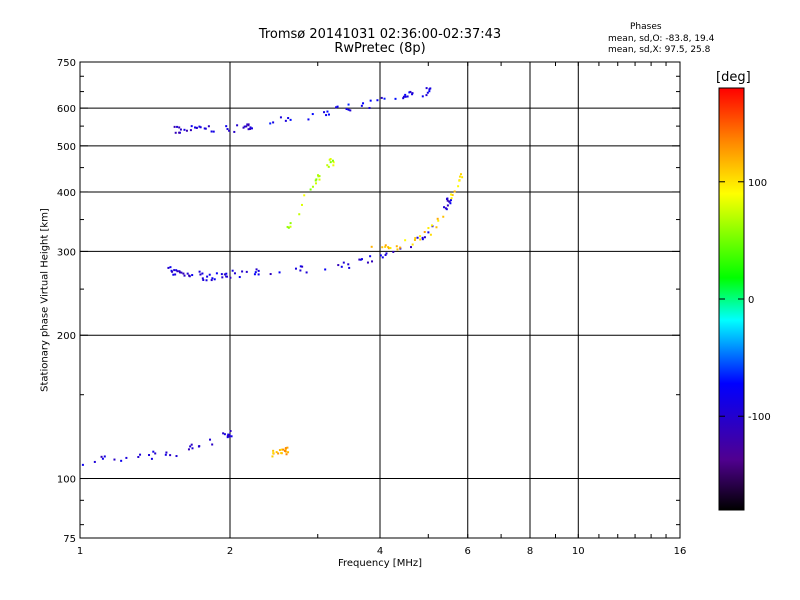 This screenshot has height=600, width=800. What do you see at coordinates (66, 480) in the screenshot?
I see `y-tick-label: 100` at bounding box center [66, 480].